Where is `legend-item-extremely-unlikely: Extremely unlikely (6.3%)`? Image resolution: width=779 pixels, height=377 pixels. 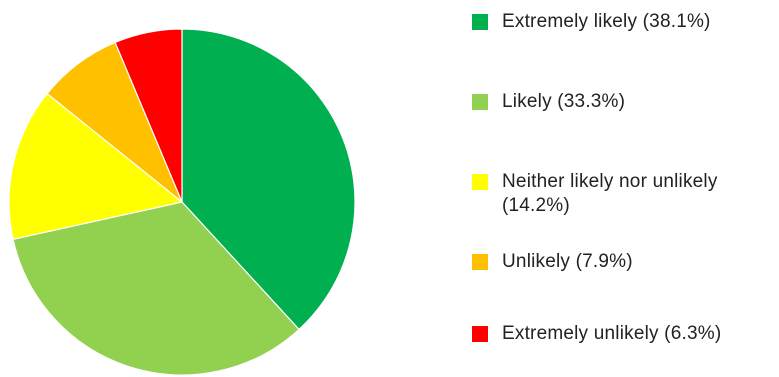
legend-item-extremely-unlikely: Extremely unlikely (6.3%) is located at coordinates (624, 334).